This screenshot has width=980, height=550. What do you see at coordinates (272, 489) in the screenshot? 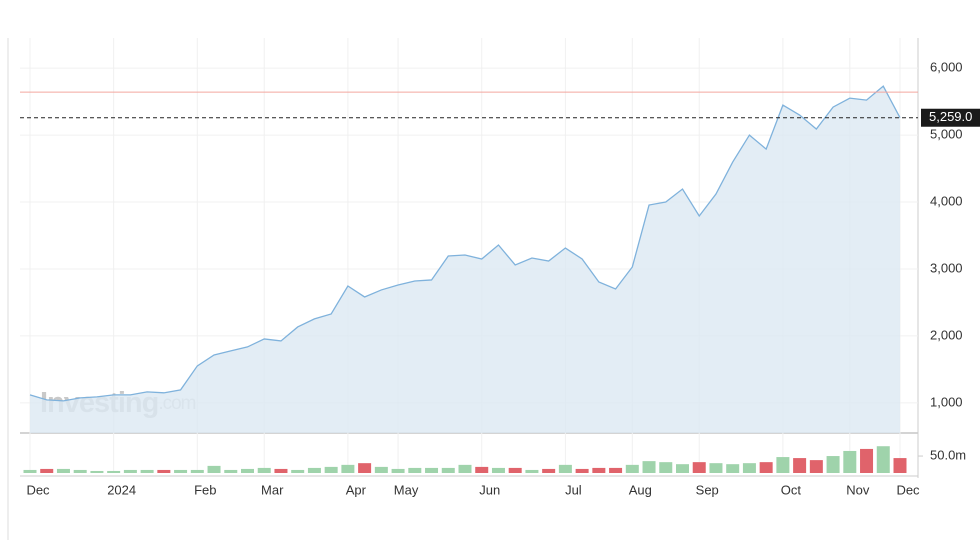
I see `x-tick-label: Mar` at bounding box center [272, 489].